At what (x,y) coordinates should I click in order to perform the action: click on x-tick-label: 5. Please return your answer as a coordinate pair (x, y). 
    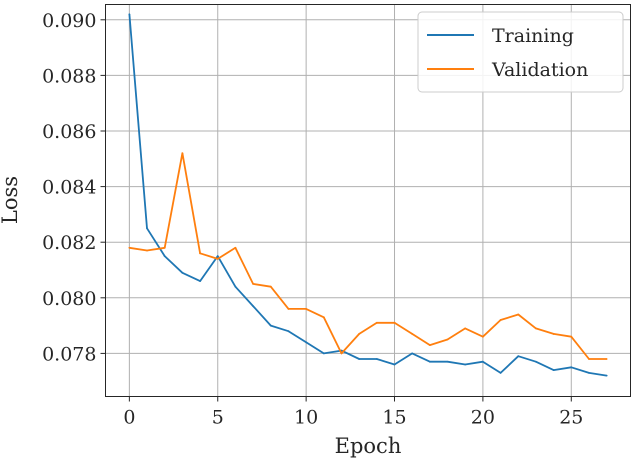
    Looking at the image, I should click on (218, 418).